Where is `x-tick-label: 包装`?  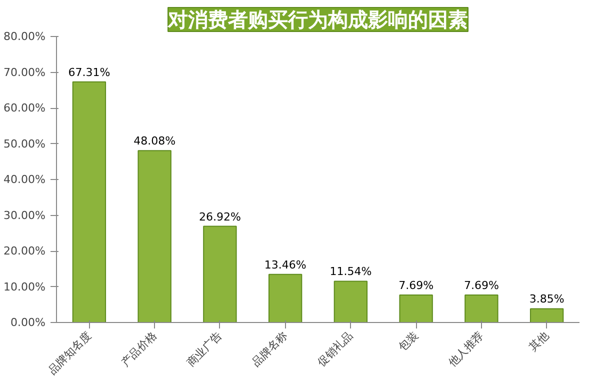
x-tick-label: 包装 is located at coordinates (408, 341).